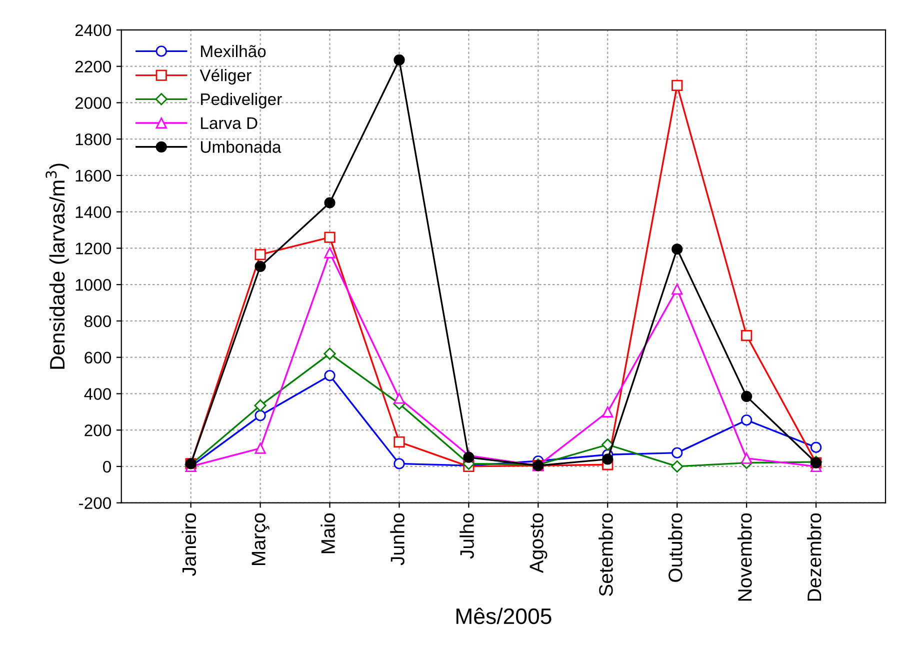 The height and width of the screenshot is (666, 899). I want to click on x-tick-label: Março, so click(261, 539).